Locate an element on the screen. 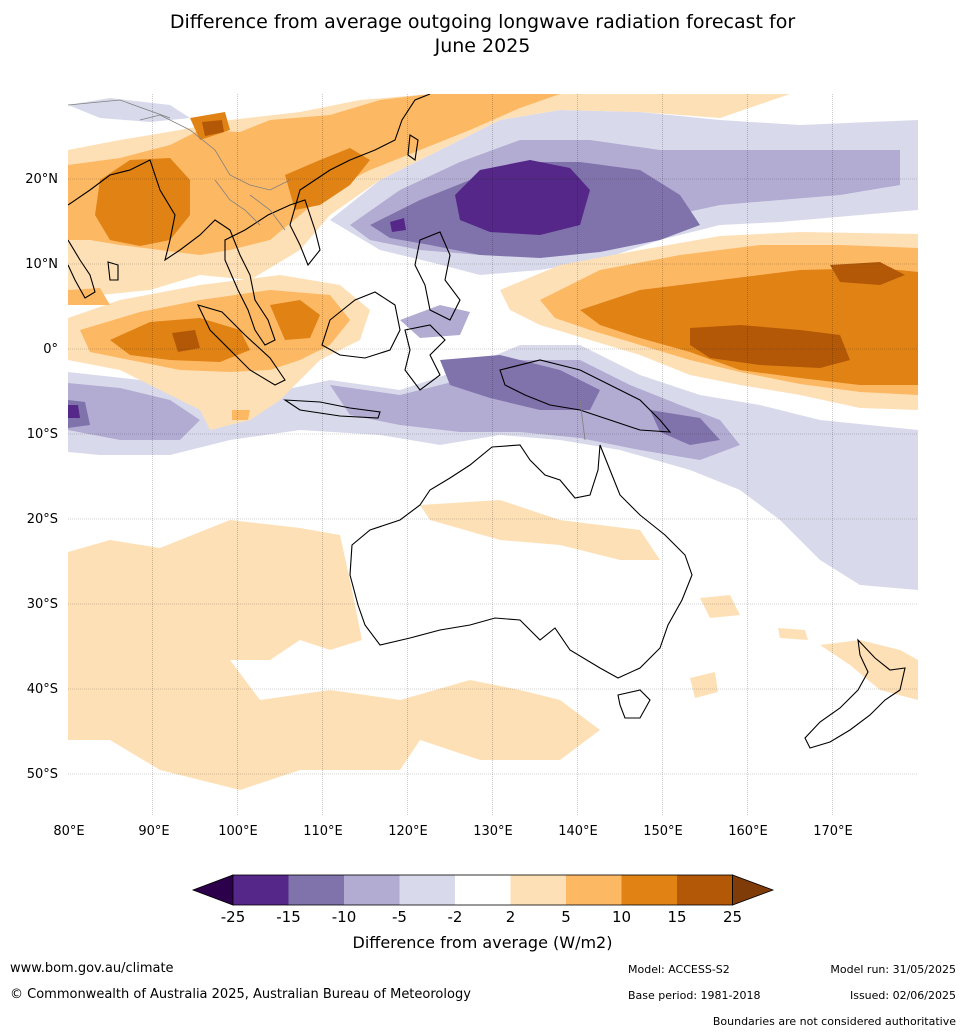  colorbar-tick-label: -5 is located at coordinates (399, 917).